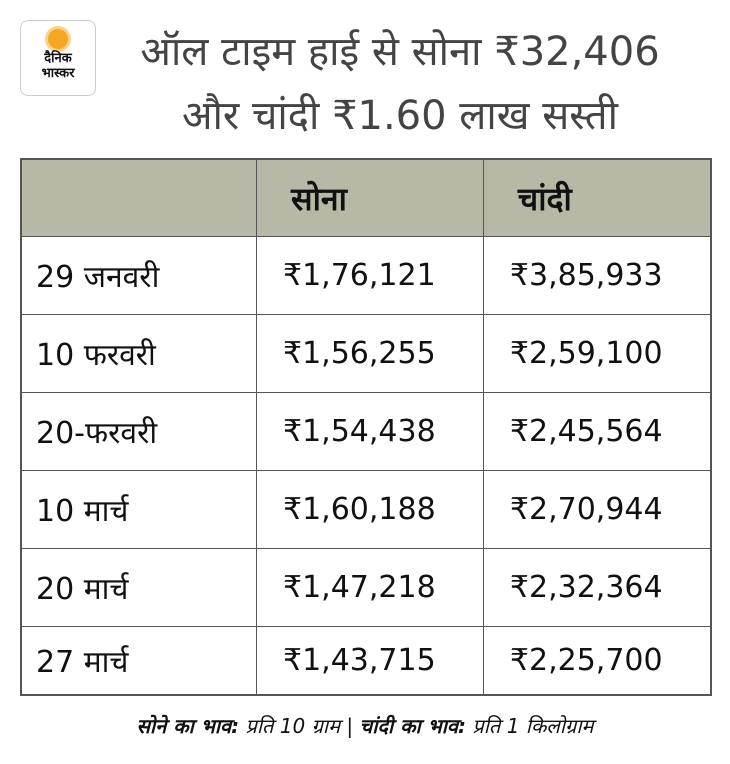 Image resolution: width=730 pixels, height=764 pixels. What do you see at coordinates (400, 52) in the screenshot?
I see `headline-line1: ऑल टाइम हाई से सोना ₹32,406` at bounding box center [400, 52].